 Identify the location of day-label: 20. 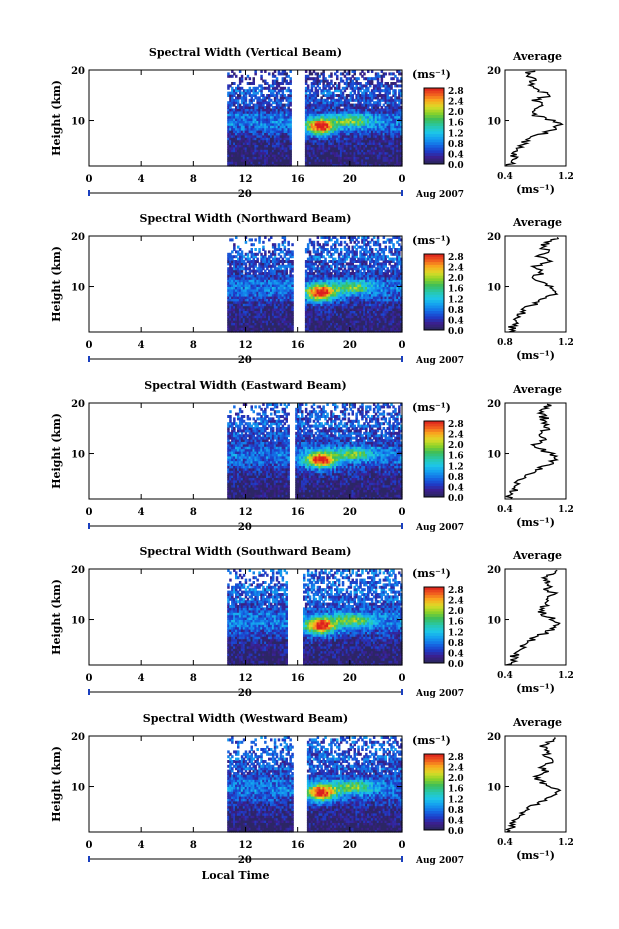
(245, 194).